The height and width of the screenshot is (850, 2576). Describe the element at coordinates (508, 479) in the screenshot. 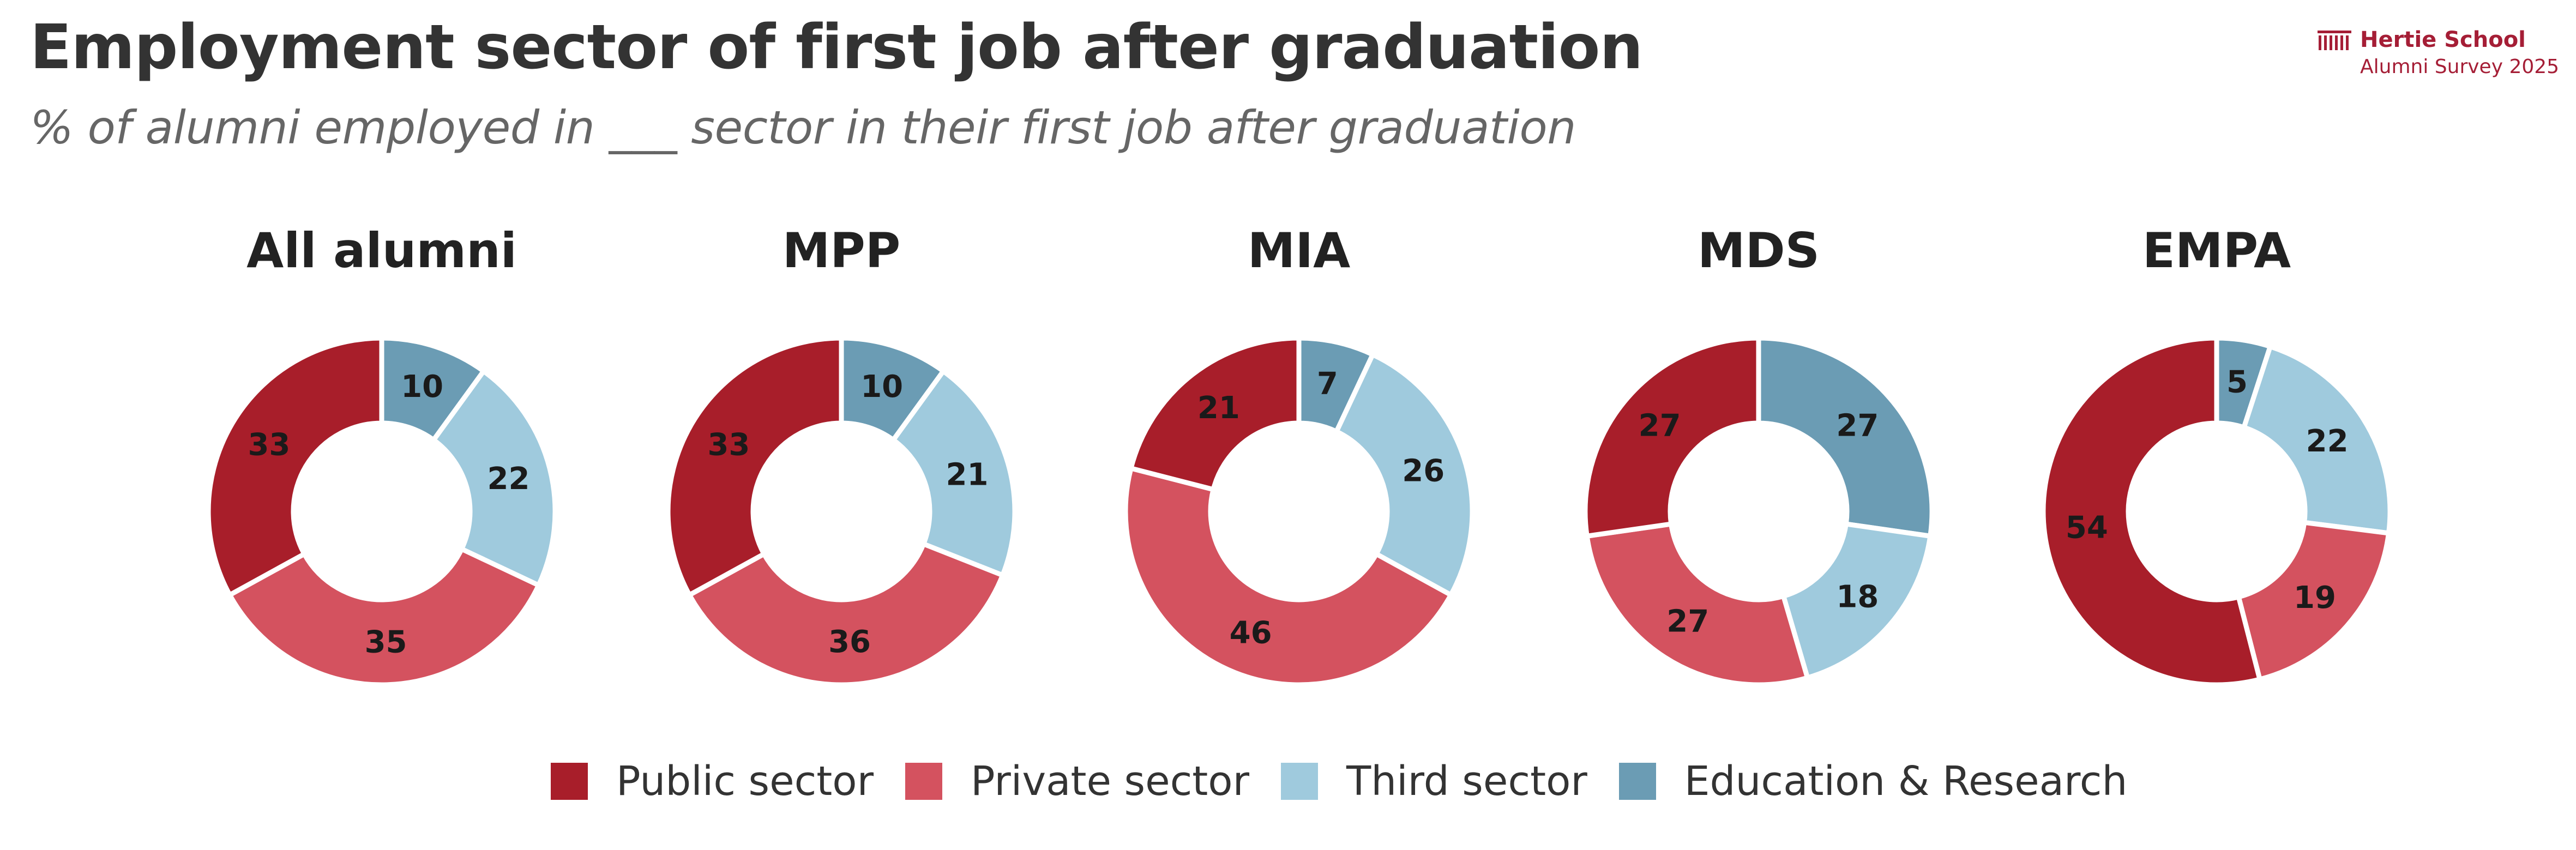

I see `slice-label-all-alumni-third-sector: 22` at that location.